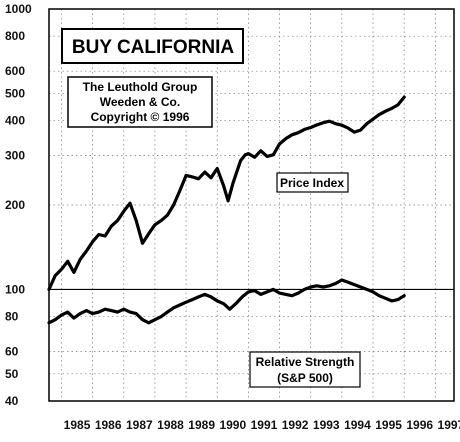 Image resolution: width=460 pixels, height=442 pixels. What do you see at coordinates (295, 425) in the screenshot?
I see `x-tick-label: 1992` at bounding box center [295, 425].